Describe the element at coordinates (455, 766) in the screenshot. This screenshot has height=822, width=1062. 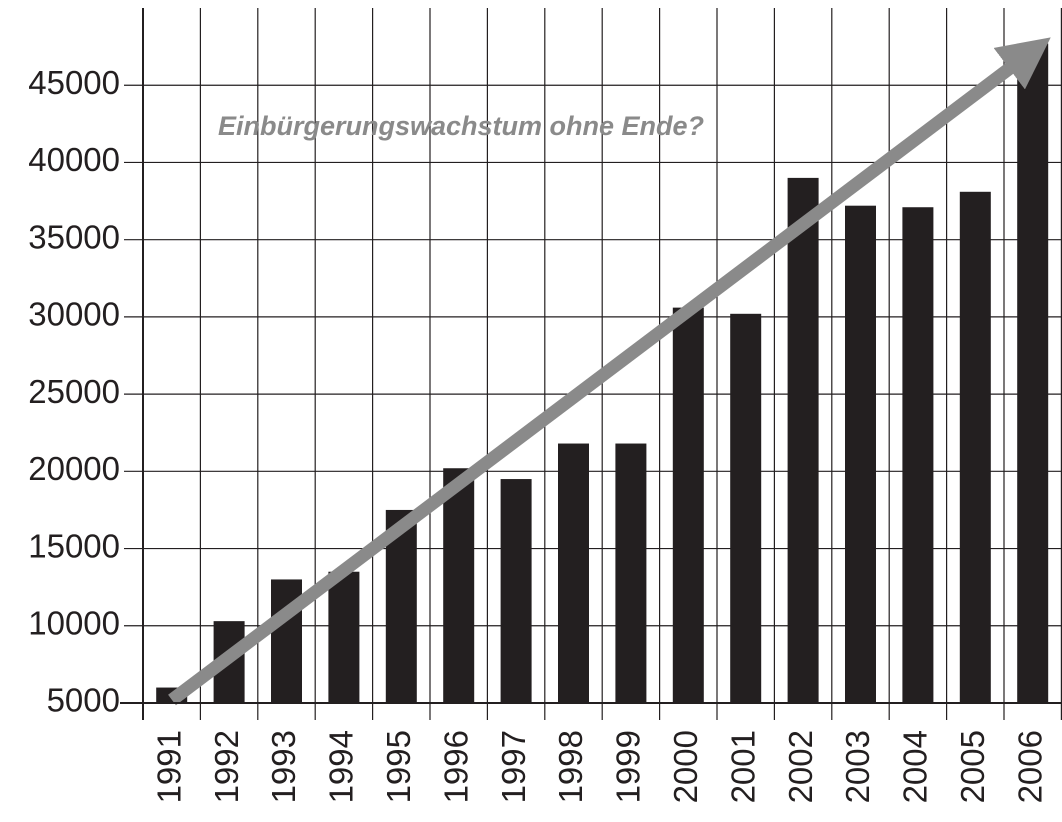
I see `x-tick-label: 1996` at that location.